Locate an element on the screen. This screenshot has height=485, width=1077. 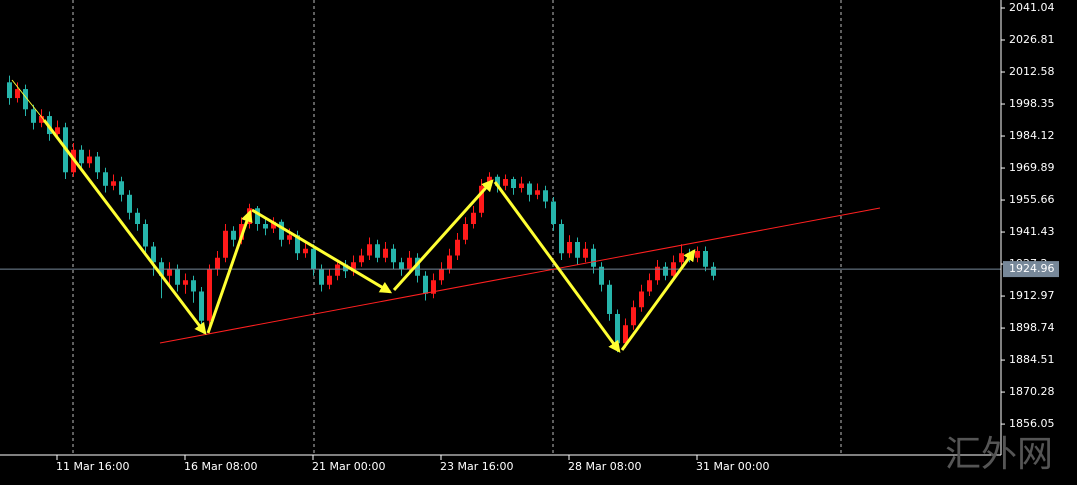
y-tick-label: 1984.12 is located at coordinates (1032, 135).